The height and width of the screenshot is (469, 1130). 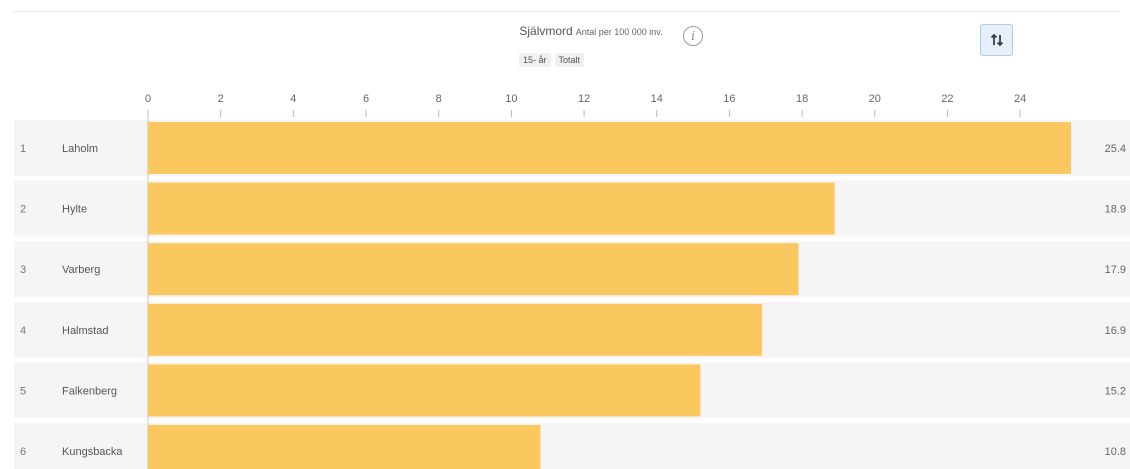 I want to click on category-label: Kungsbacka, so click(x=92, y=452).